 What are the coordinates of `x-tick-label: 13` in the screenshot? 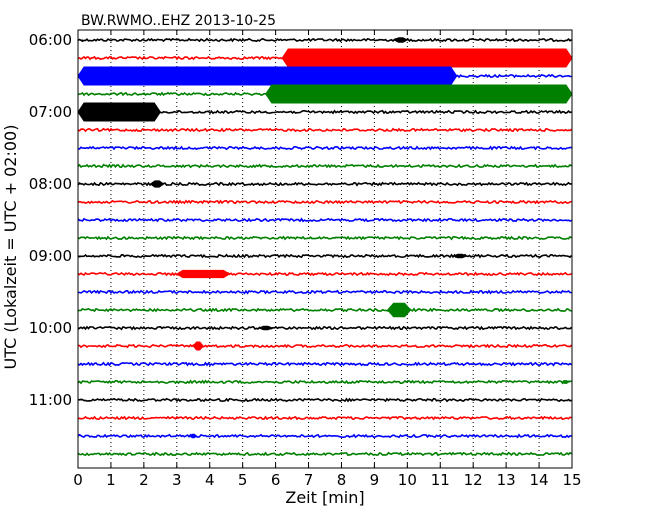 It's located at (506, 480).